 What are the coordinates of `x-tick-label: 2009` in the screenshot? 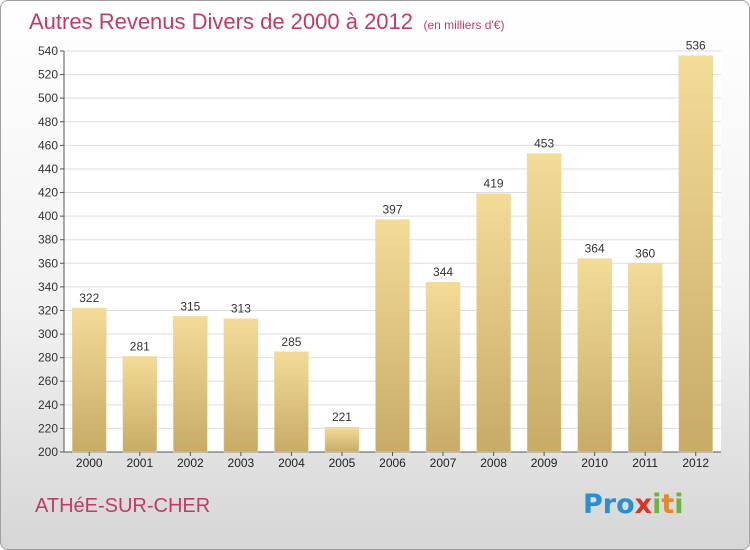 It's located at (544, 463).